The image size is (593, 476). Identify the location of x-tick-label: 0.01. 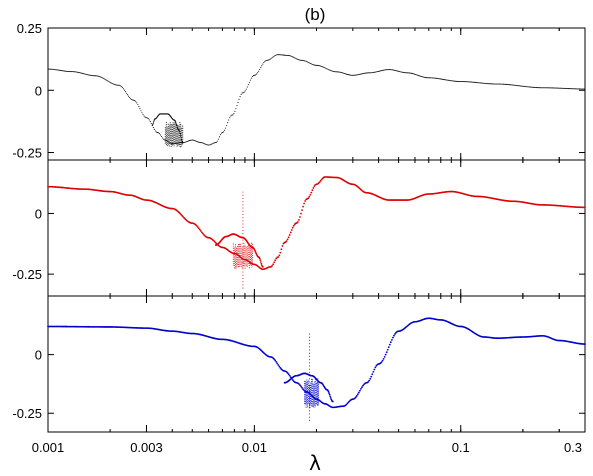
(254, 447).